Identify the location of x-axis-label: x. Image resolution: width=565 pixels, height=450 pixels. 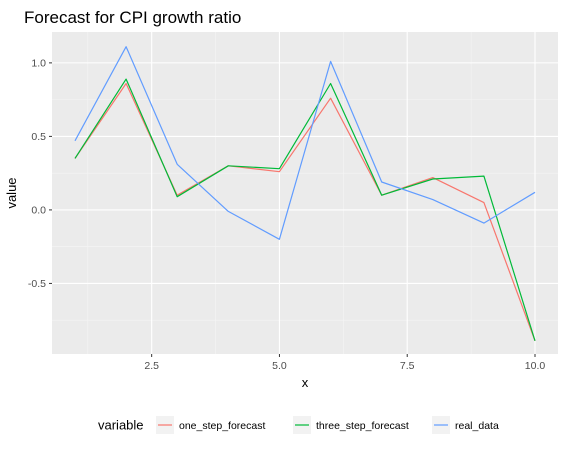
(305, 382).